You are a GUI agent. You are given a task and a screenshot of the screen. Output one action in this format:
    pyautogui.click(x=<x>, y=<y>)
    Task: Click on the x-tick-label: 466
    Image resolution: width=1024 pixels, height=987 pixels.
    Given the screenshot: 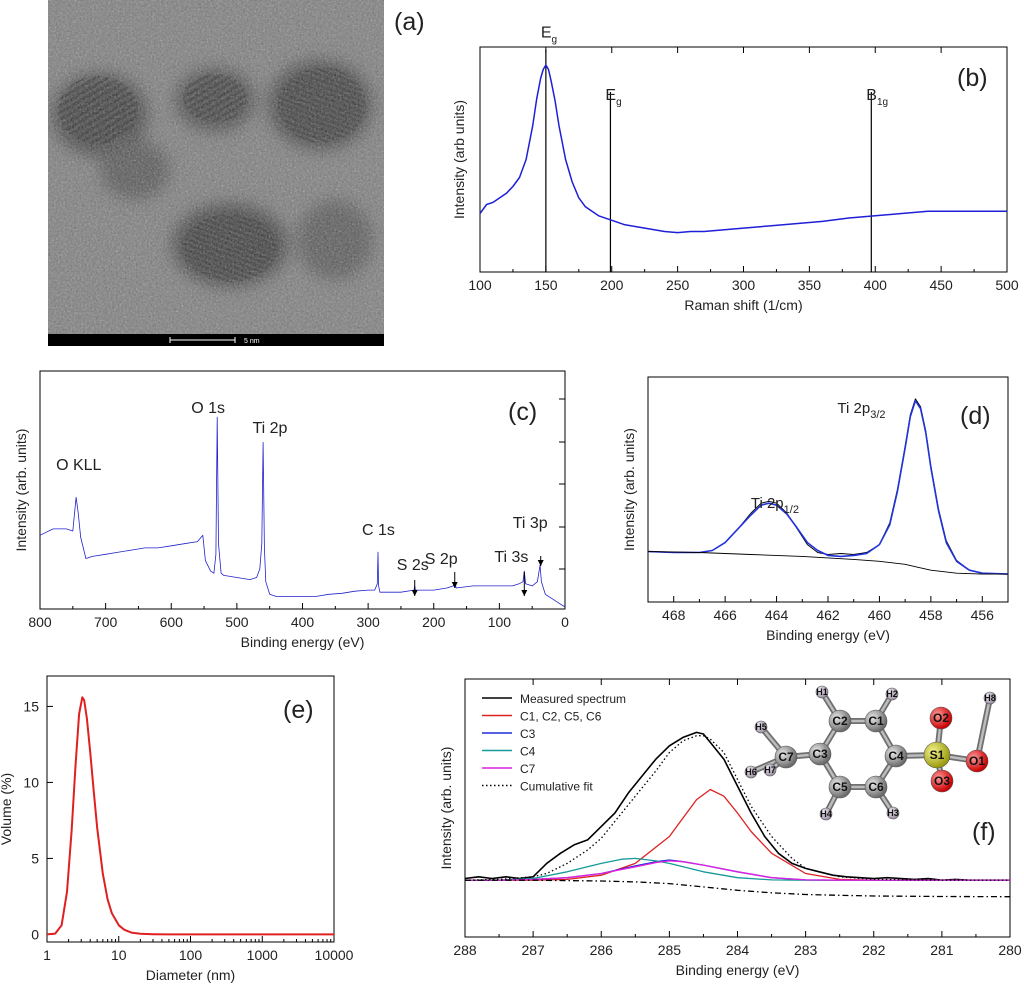 What is the action you would take?
    pyautogui.click(x=725, y=615)
    